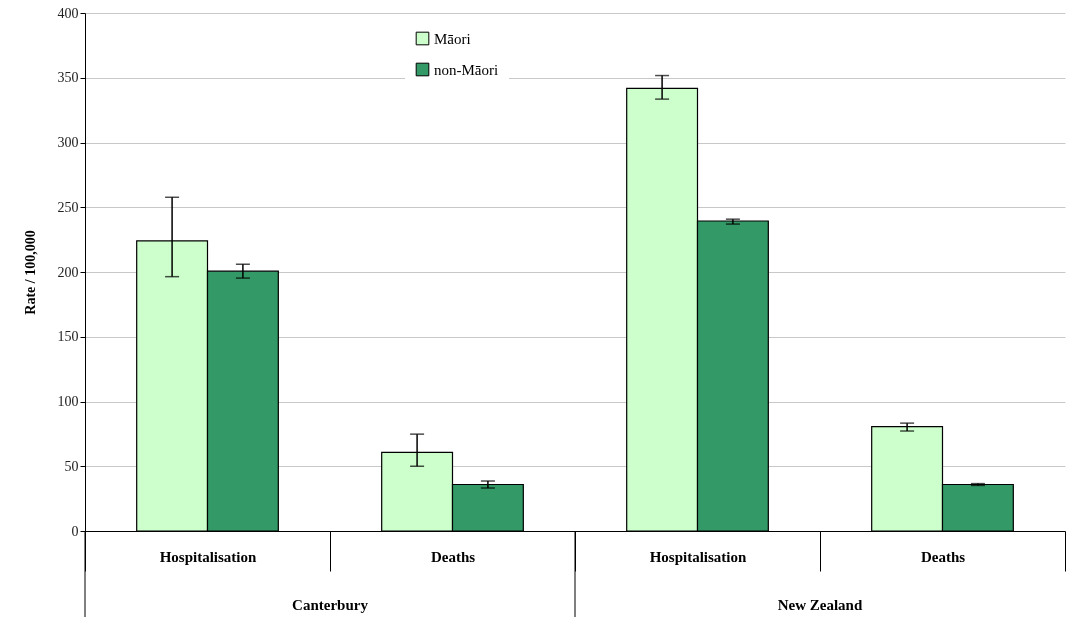 The height and width of the screenshot is (617, 1081). What do you see at coordinates (30, 272) in the screenshot?
I see `y-axis-title: Rate / 100,000` at bounding box center [30, 272].